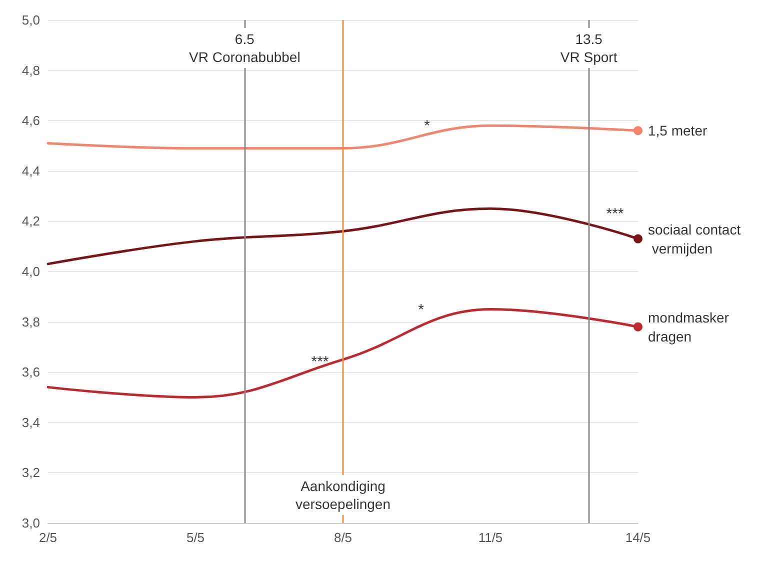  What do you see at coordinates (195, 537) in the screenshot?
I see `x-tick-label: 5/5` at bounding box center [195, 537].